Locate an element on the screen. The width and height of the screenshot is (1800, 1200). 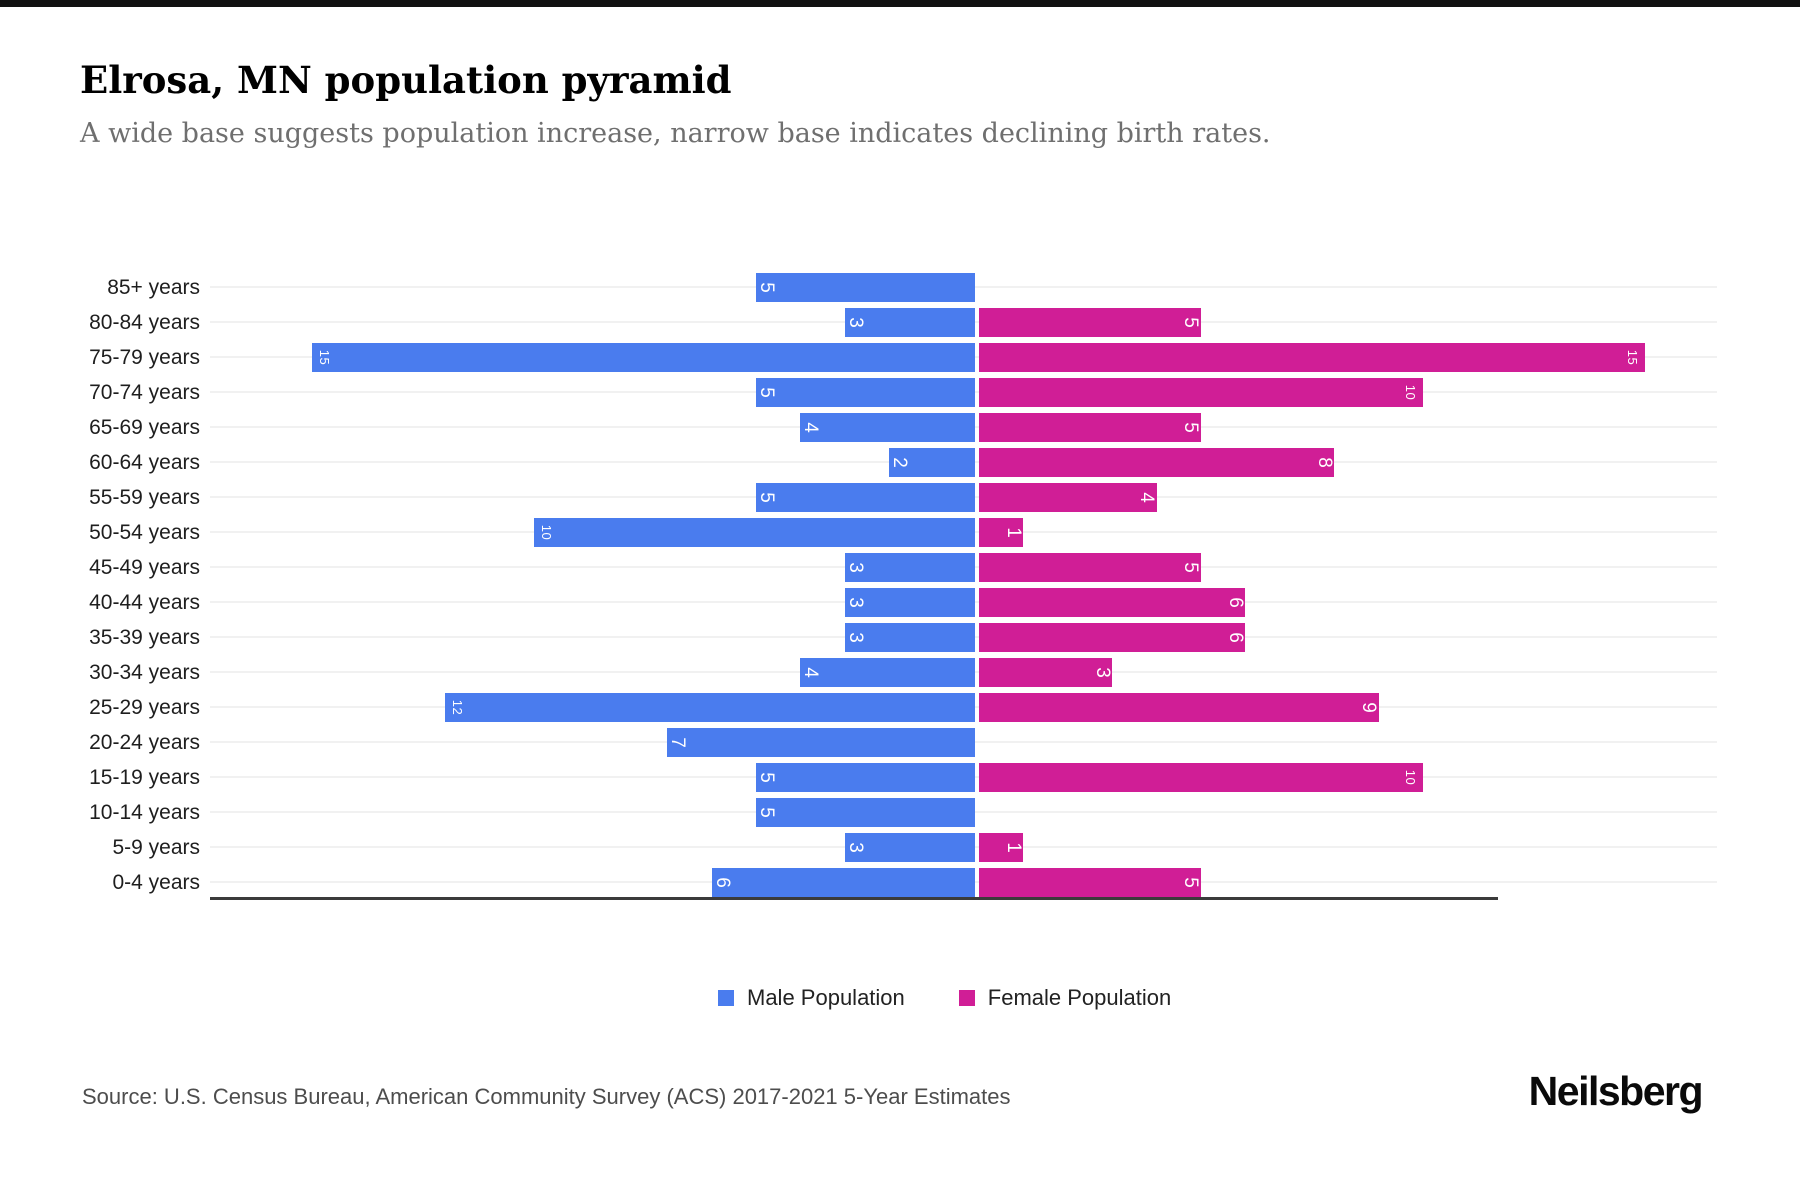
age-label: 0-4 years is located at coordinates (156, 882).